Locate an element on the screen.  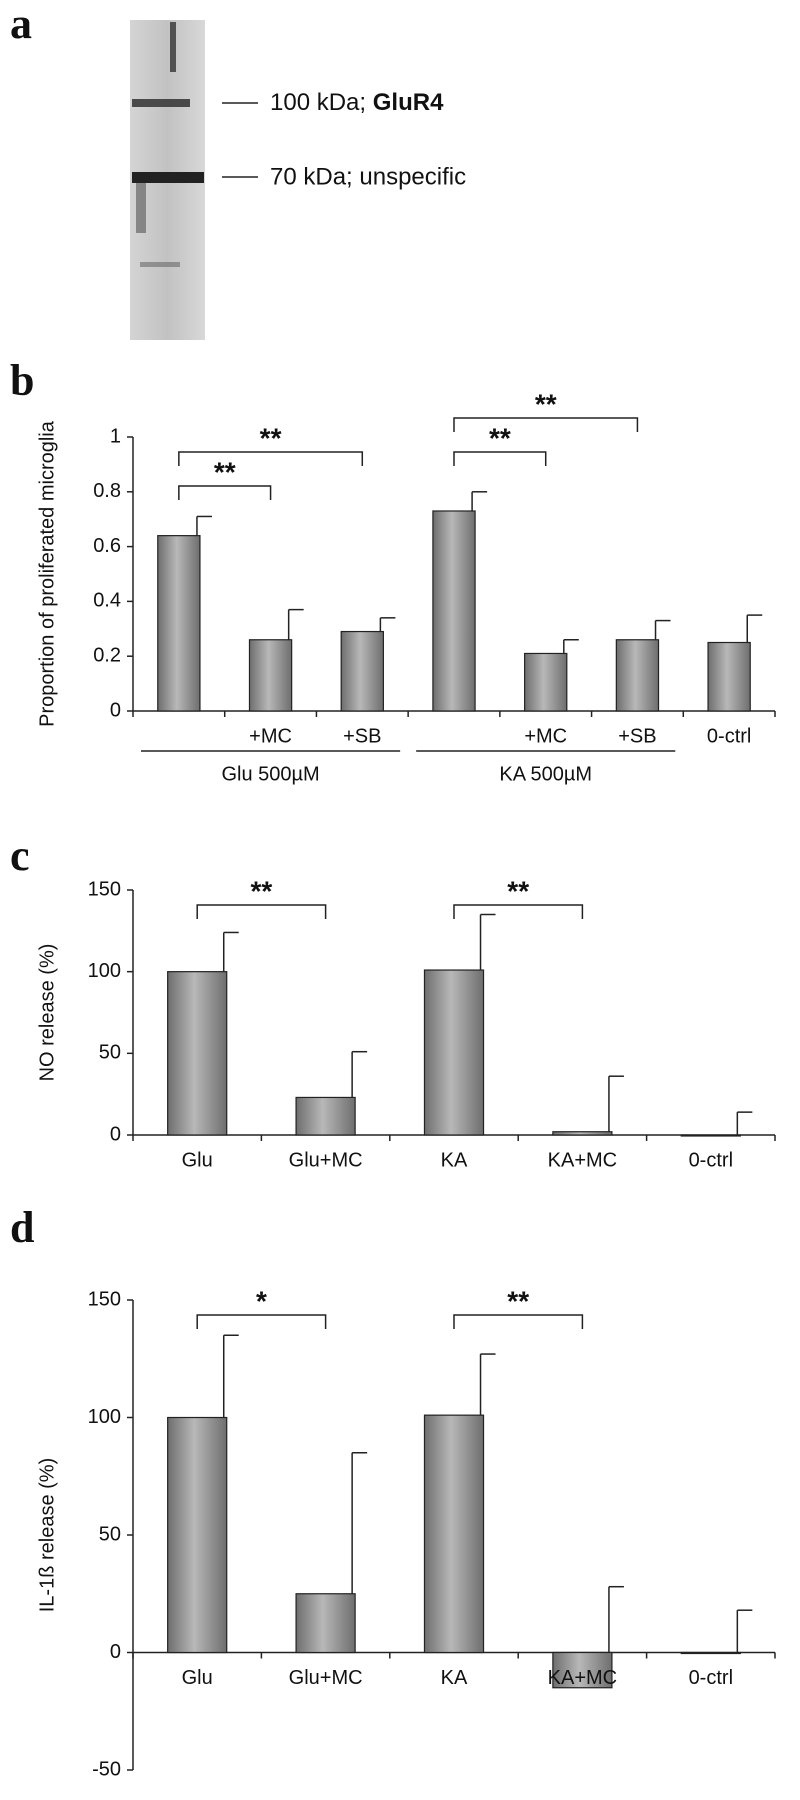
y-tick-label: -50 is located at coordinates (106, 1769).